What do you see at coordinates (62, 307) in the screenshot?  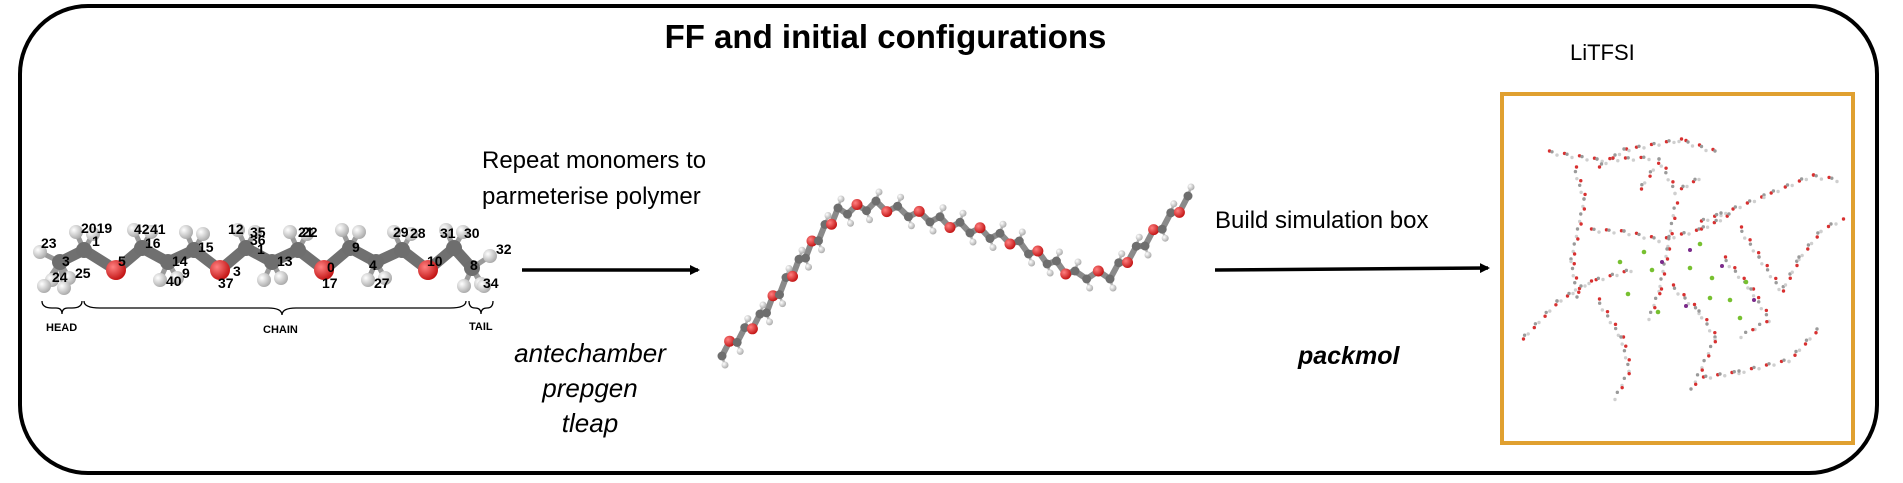 I see `head-bracket` at bounding box center [62, 307].